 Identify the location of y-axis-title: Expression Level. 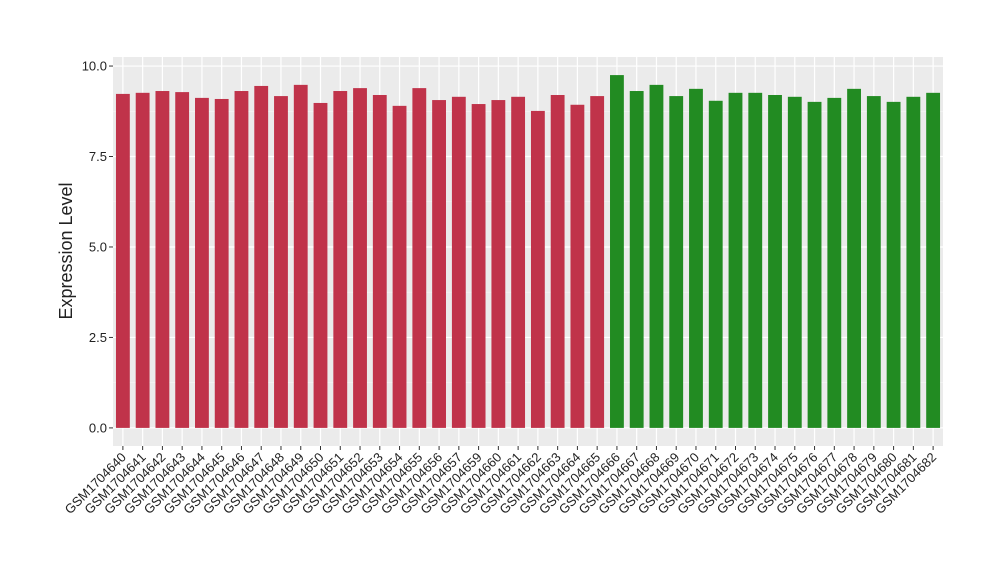
(66, 250).